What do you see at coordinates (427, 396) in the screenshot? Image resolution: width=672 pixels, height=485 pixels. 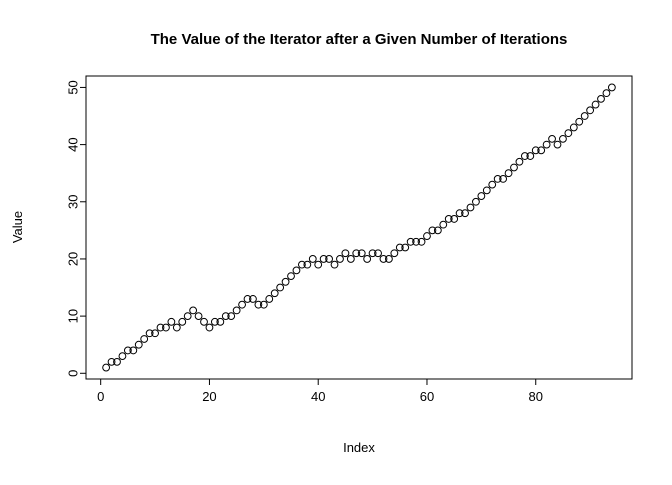 I see `x-tick-label: 60` at bounding box center [427, 396].